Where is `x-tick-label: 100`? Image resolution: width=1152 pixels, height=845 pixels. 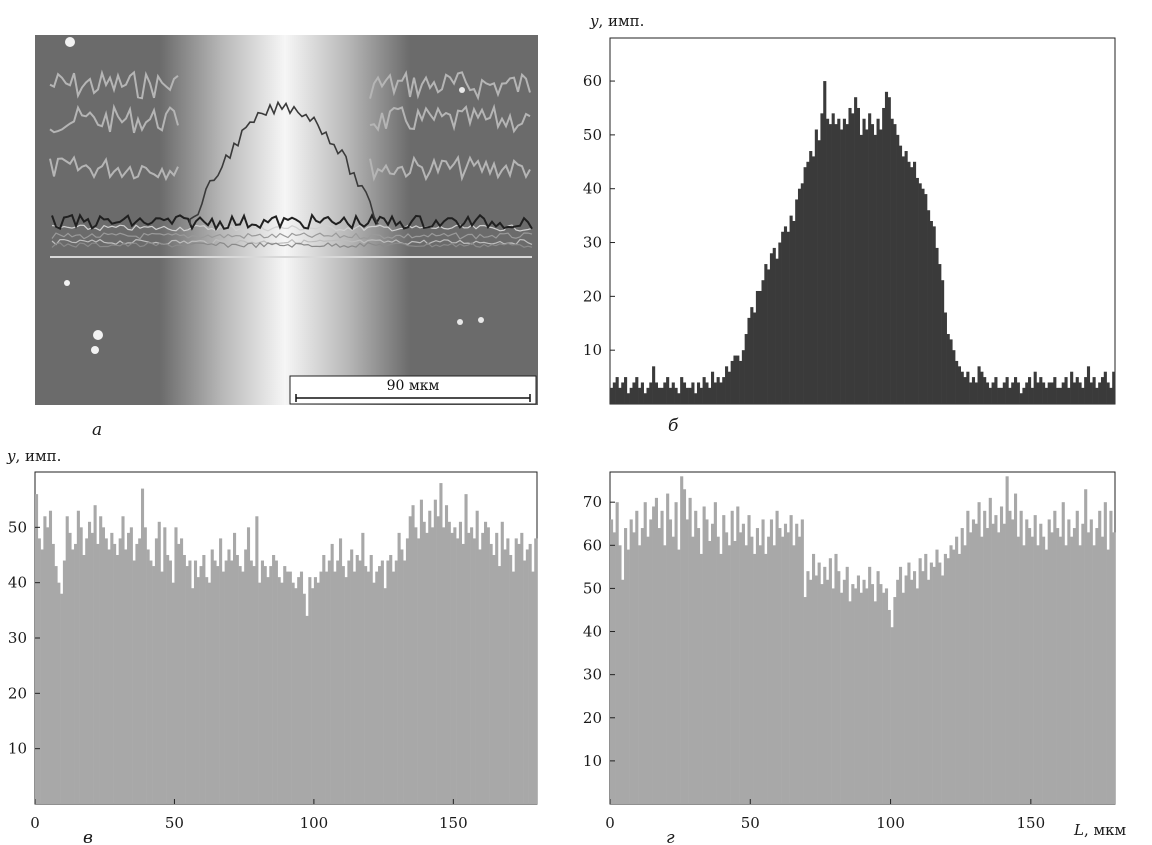
x-tick-label: 100 is located at coordinates (314, 823).